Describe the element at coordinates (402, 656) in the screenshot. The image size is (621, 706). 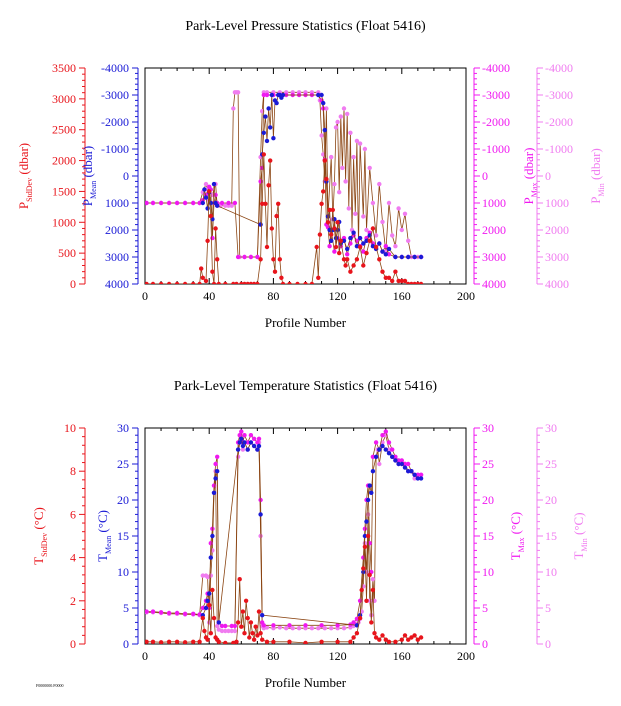
I see `x-tick-label: 160` at that location.